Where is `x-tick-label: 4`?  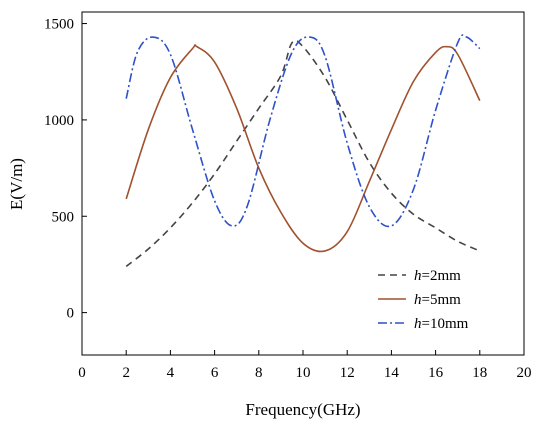
x-tick-label: 4 is located at coordinates (171, 373).